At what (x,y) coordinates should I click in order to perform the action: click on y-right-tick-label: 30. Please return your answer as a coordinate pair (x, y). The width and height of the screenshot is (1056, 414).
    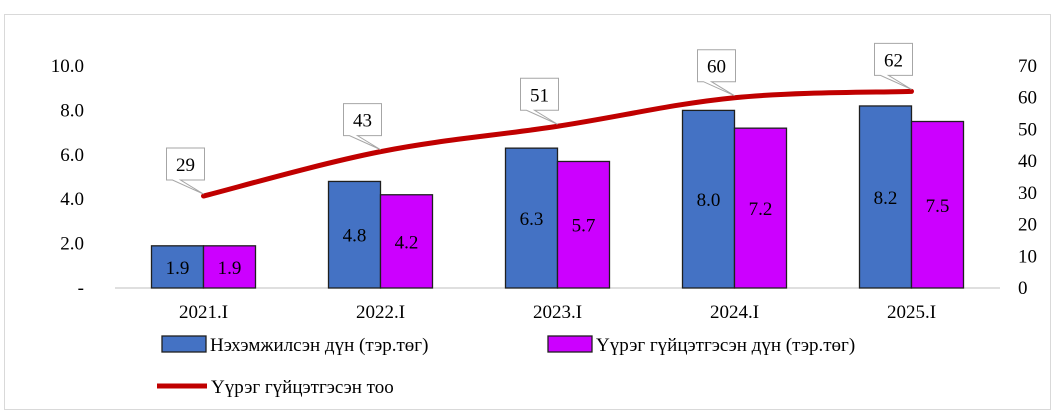
    Looking at the image, I should click on (1027, 193).